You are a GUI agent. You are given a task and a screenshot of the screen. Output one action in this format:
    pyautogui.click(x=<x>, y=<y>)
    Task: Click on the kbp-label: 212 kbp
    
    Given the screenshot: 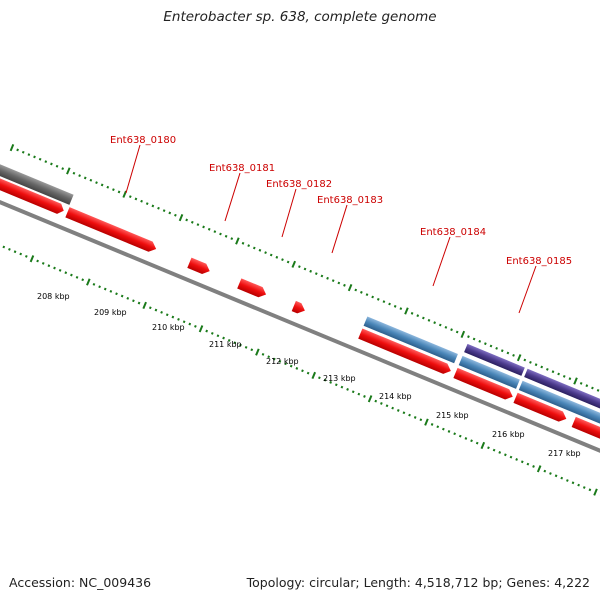 What is the action you would take?
    pyautogui.click(x=282, y=361)
    